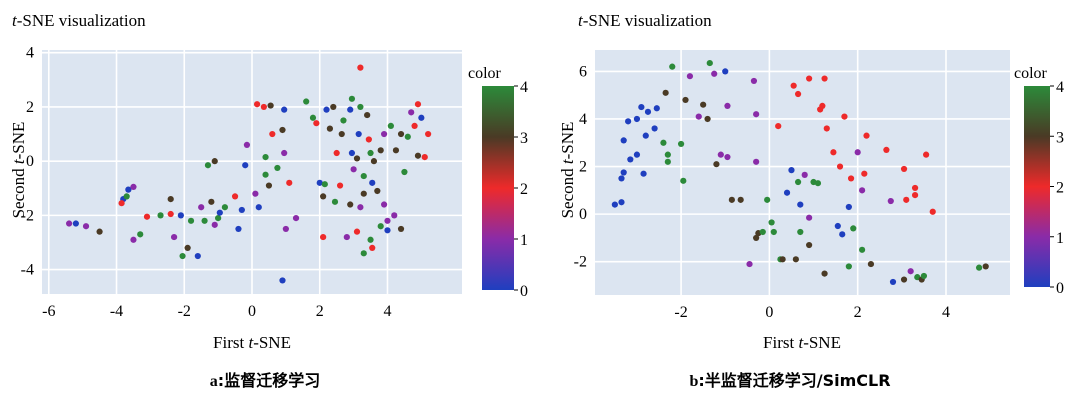  I want to click on panel-b-caption: b:半监督迁移学习/SimCLR, so click(789, 380).